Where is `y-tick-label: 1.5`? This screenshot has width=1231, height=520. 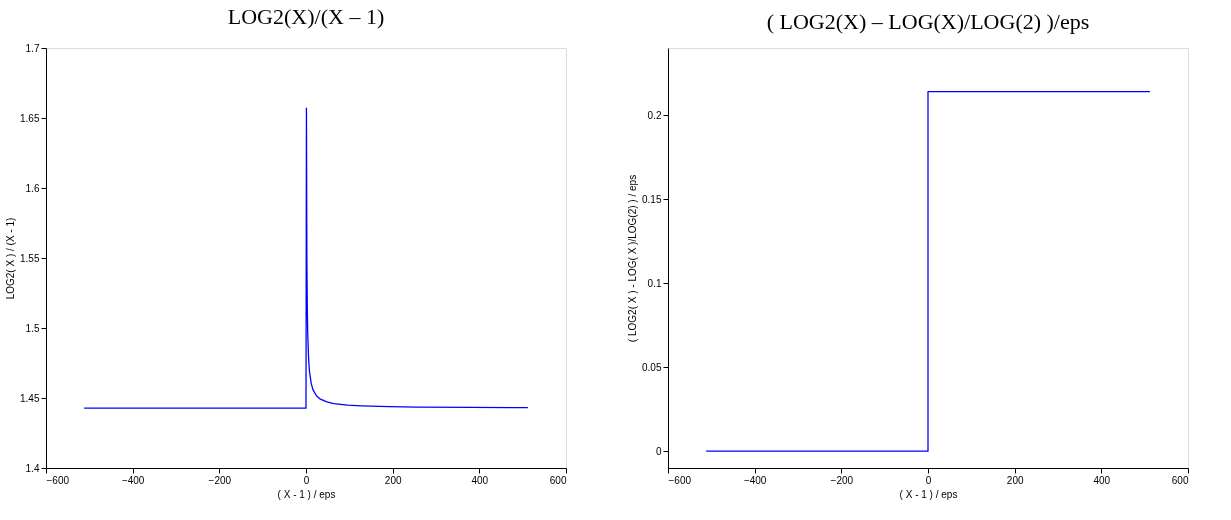 y-tick-label: 1.5 is located at coordinates (32, 328).